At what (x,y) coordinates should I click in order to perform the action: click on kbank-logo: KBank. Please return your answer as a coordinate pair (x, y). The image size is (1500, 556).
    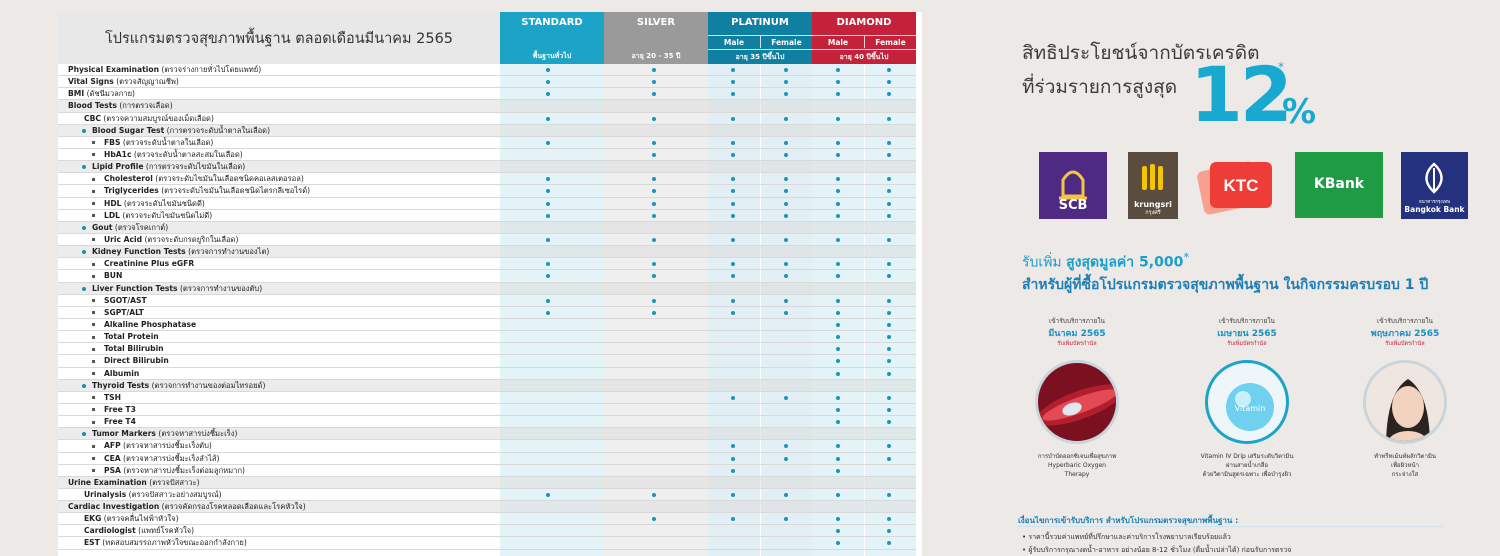
    Looking at the image, I should click on (1339, 185).